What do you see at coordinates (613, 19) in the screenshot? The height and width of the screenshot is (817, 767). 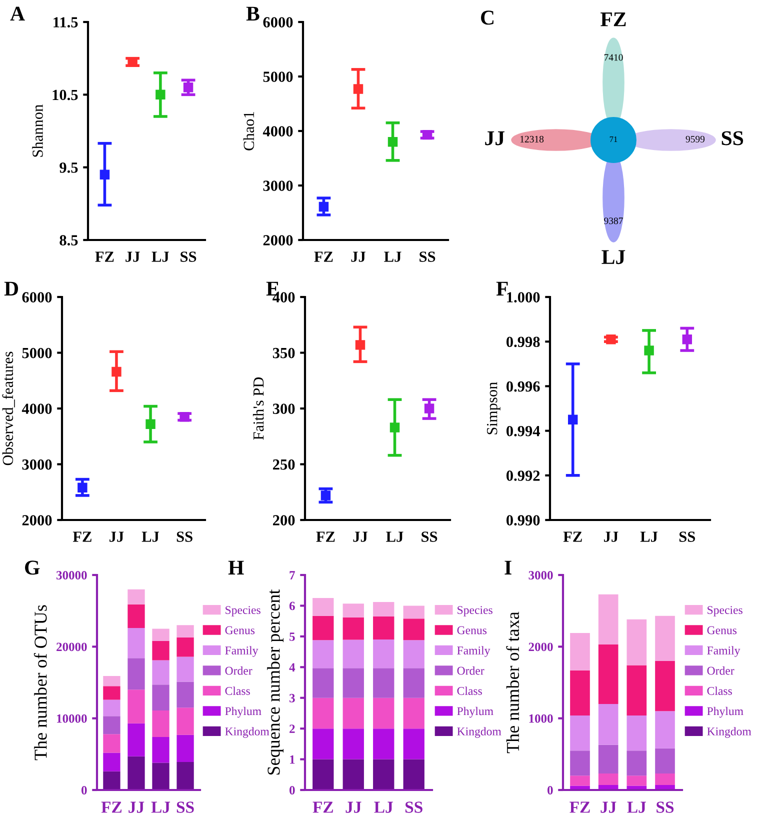 I see `category-label: FZ` at bounding box center [613, 19].